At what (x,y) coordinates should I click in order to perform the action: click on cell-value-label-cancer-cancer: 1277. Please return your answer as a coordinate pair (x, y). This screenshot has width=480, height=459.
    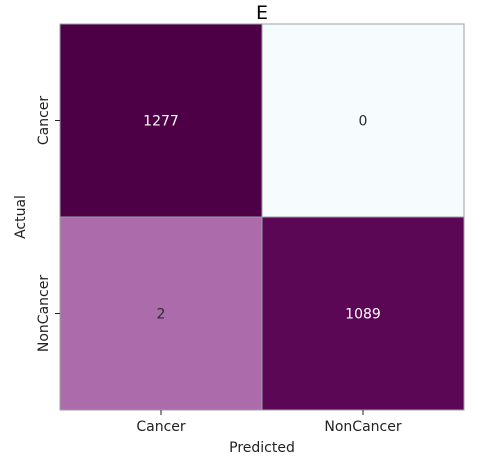
    Looking at the image, I should click on (161, 122).